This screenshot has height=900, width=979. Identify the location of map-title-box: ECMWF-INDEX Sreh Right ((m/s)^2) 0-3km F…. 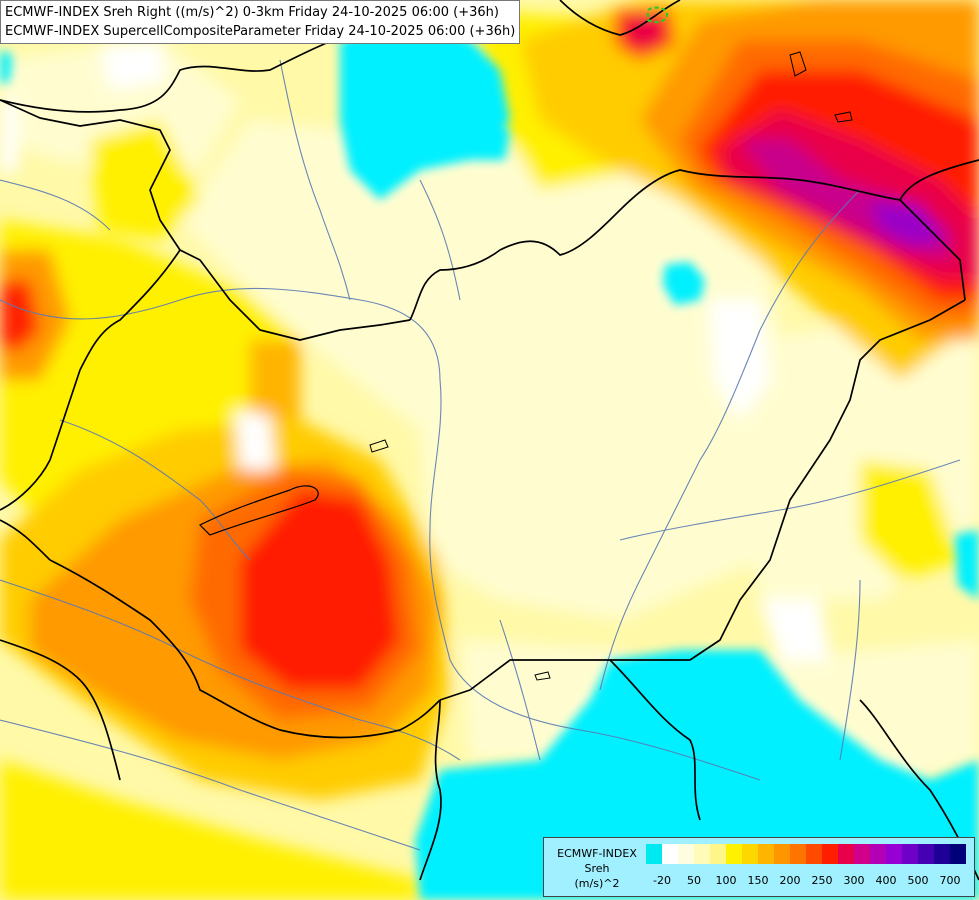
(260, 22).